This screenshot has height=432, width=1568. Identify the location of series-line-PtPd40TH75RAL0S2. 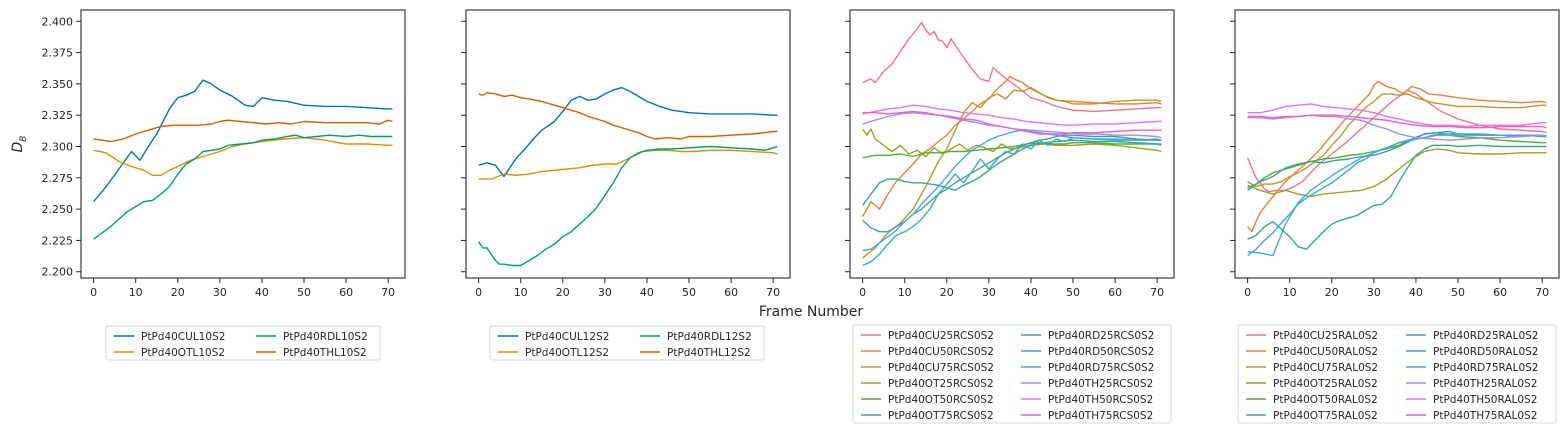
(1397, 121).